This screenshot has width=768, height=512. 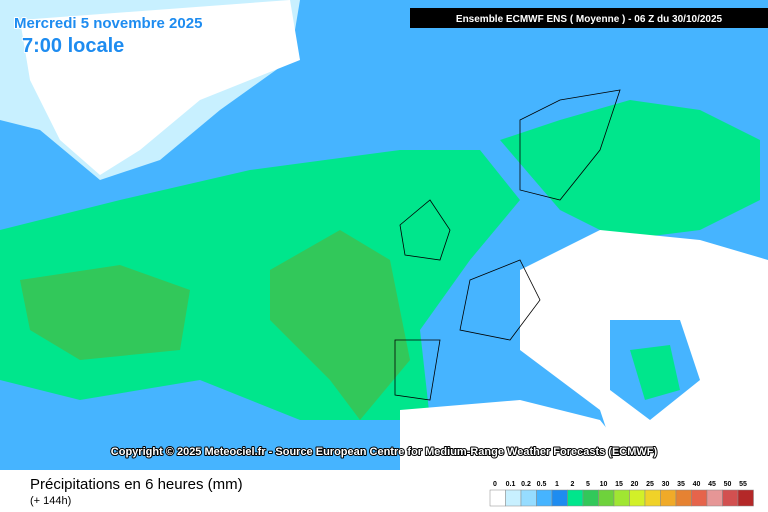 What do you see at coordinates (160, 87) in the screenshot?
I see `greenland-dry` at bounding box center [160, 87].